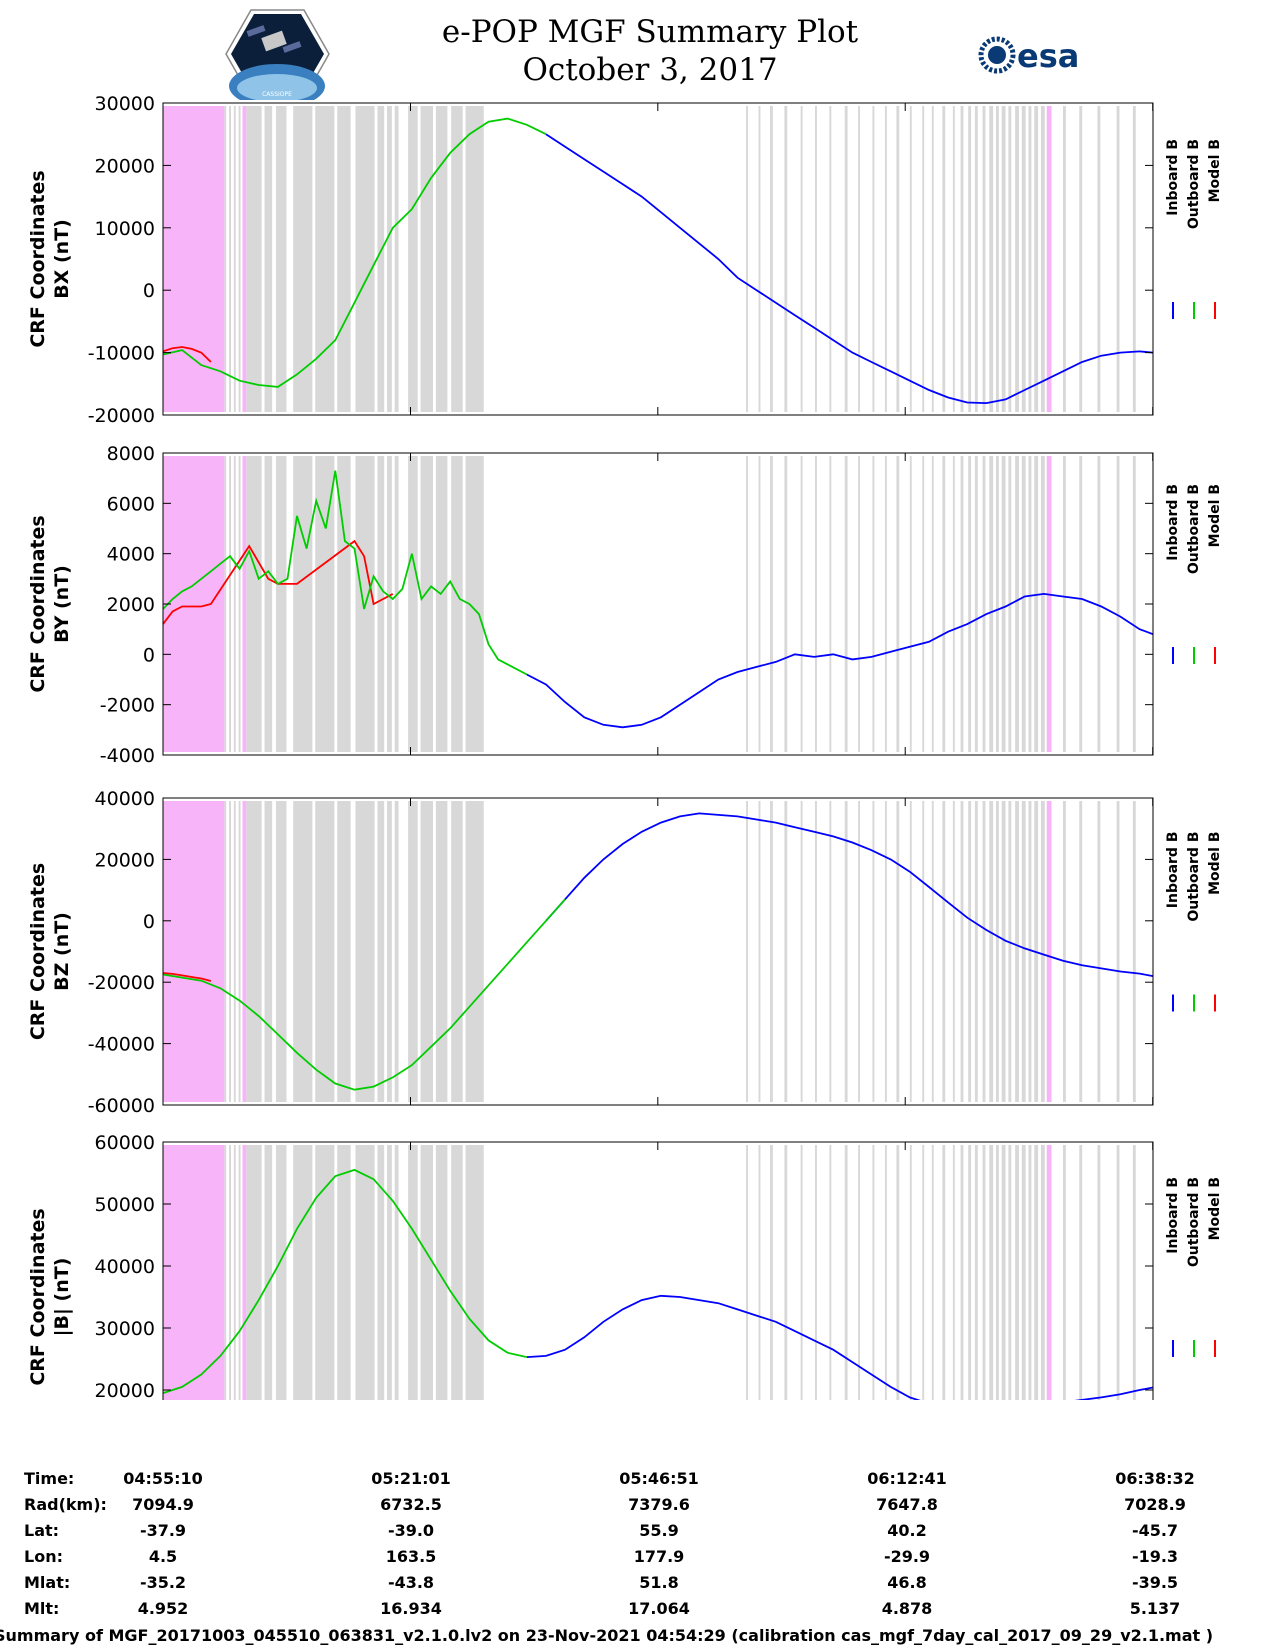 The height and width of the screenshot is (1650, 1275). What do you see at coordinates (411, 1556) in the screenshot?
I see `info-cell: 163.5` at bounding box center [411, 1556].